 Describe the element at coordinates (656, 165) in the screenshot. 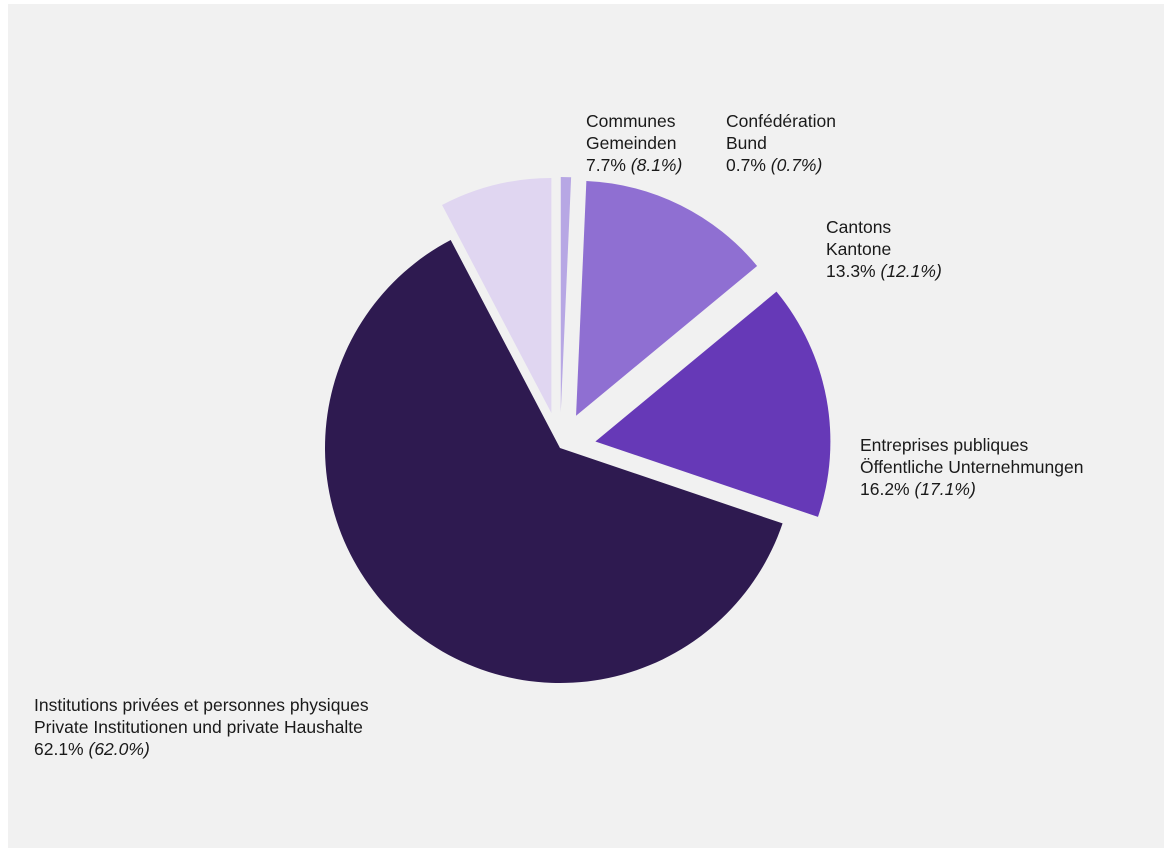

I see `label-communes-prev: (8.1%)` at that location.